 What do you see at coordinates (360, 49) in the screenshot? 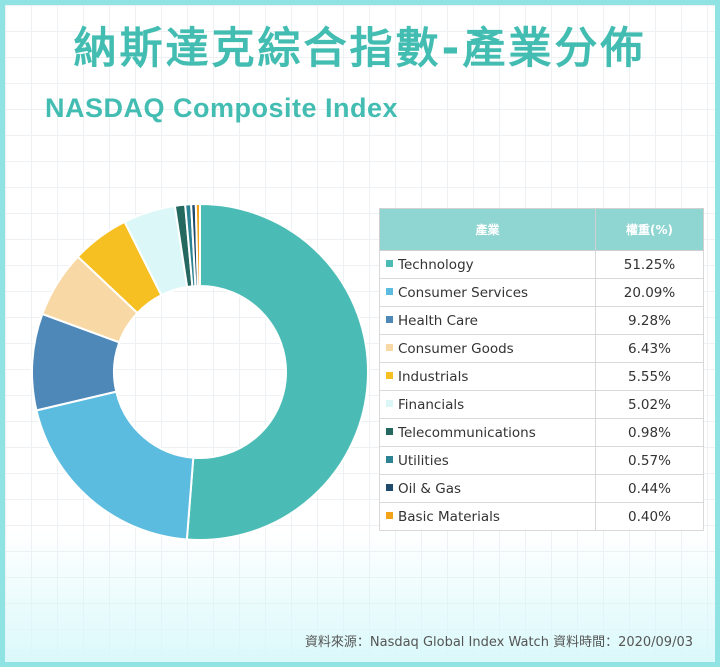
I see `chart-title: 納斯達克綜合指數-產業分佈` at bounding box center [360, 49].